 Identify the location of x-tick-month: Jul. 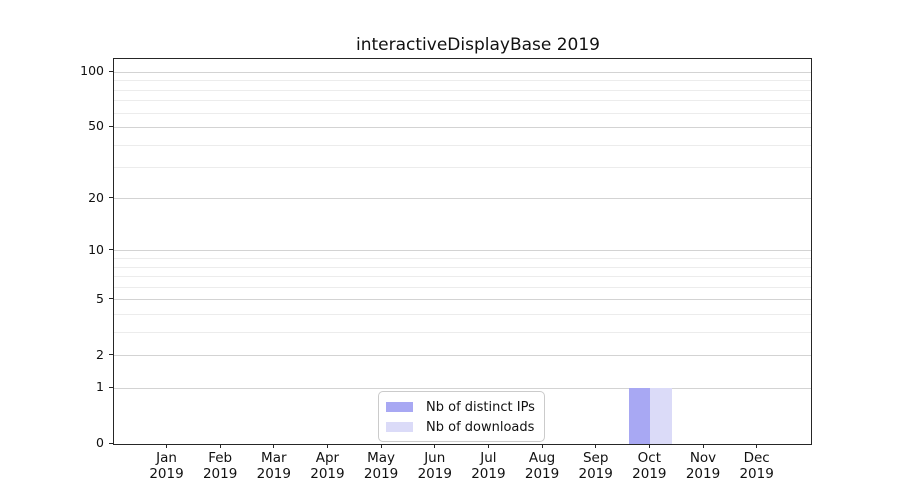
(488, 458).